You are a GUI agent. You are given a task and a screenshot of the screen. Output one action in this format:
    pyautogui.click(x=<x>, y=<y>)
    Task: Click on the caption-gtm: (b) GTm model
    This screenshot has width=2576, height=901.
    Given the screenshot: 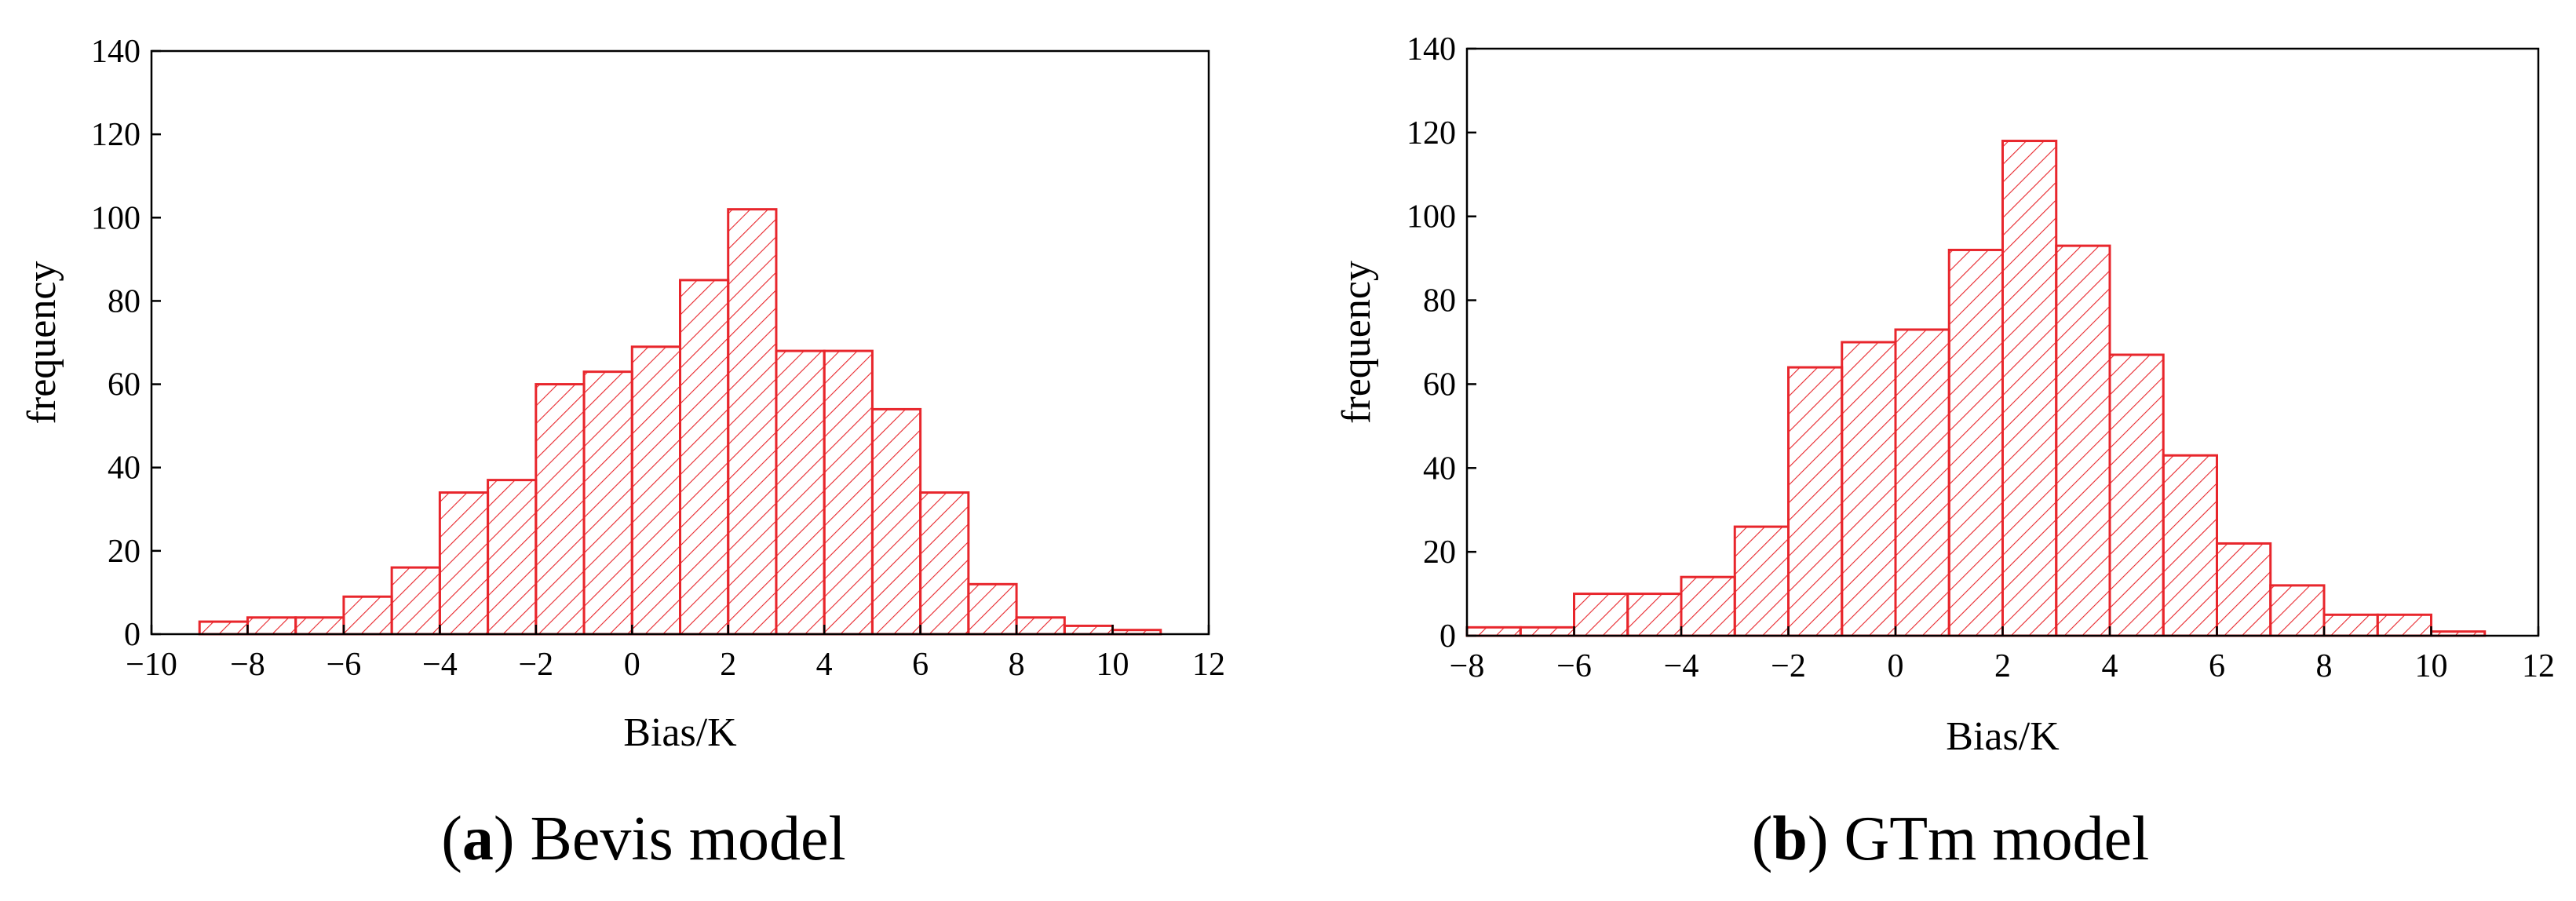 What is the action you would take?
    pyautogui.click(x=1951, y=839)
    